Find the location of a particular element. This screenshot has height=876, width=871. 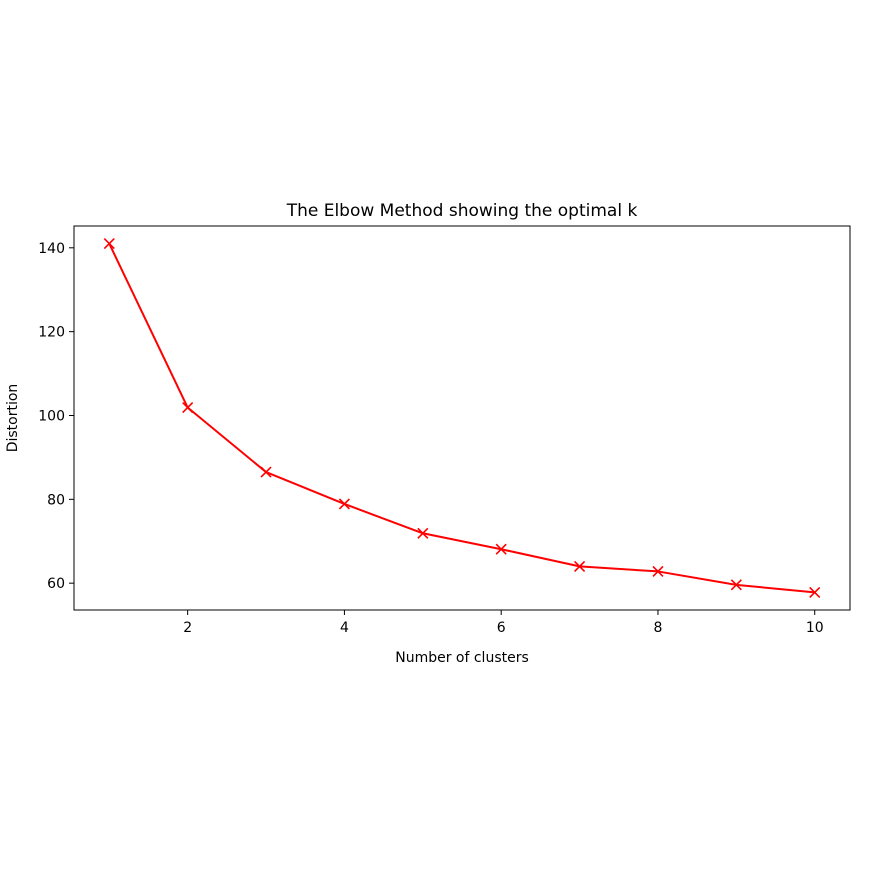

y-axis-label: Distortion is located at coordinates (13, 418).